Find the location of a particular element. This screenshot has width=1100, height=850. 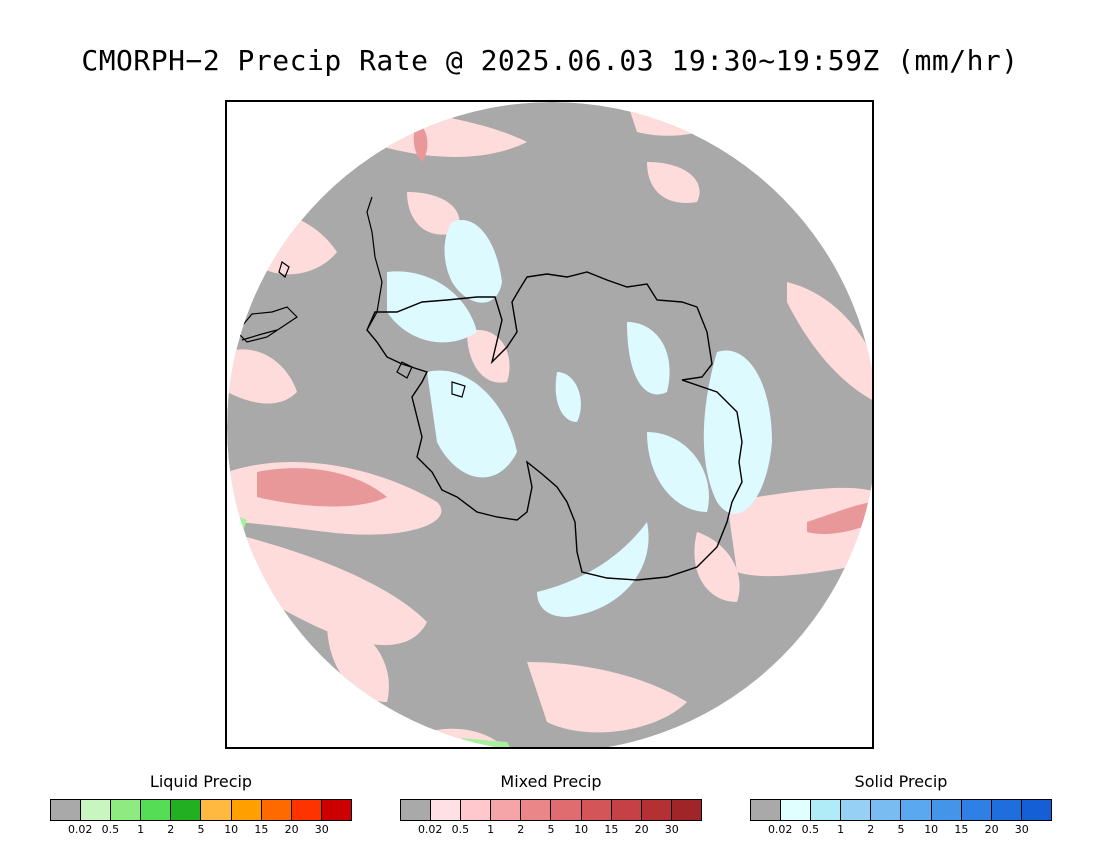

antarctic-peninsula is located at coordinates (416, 297).